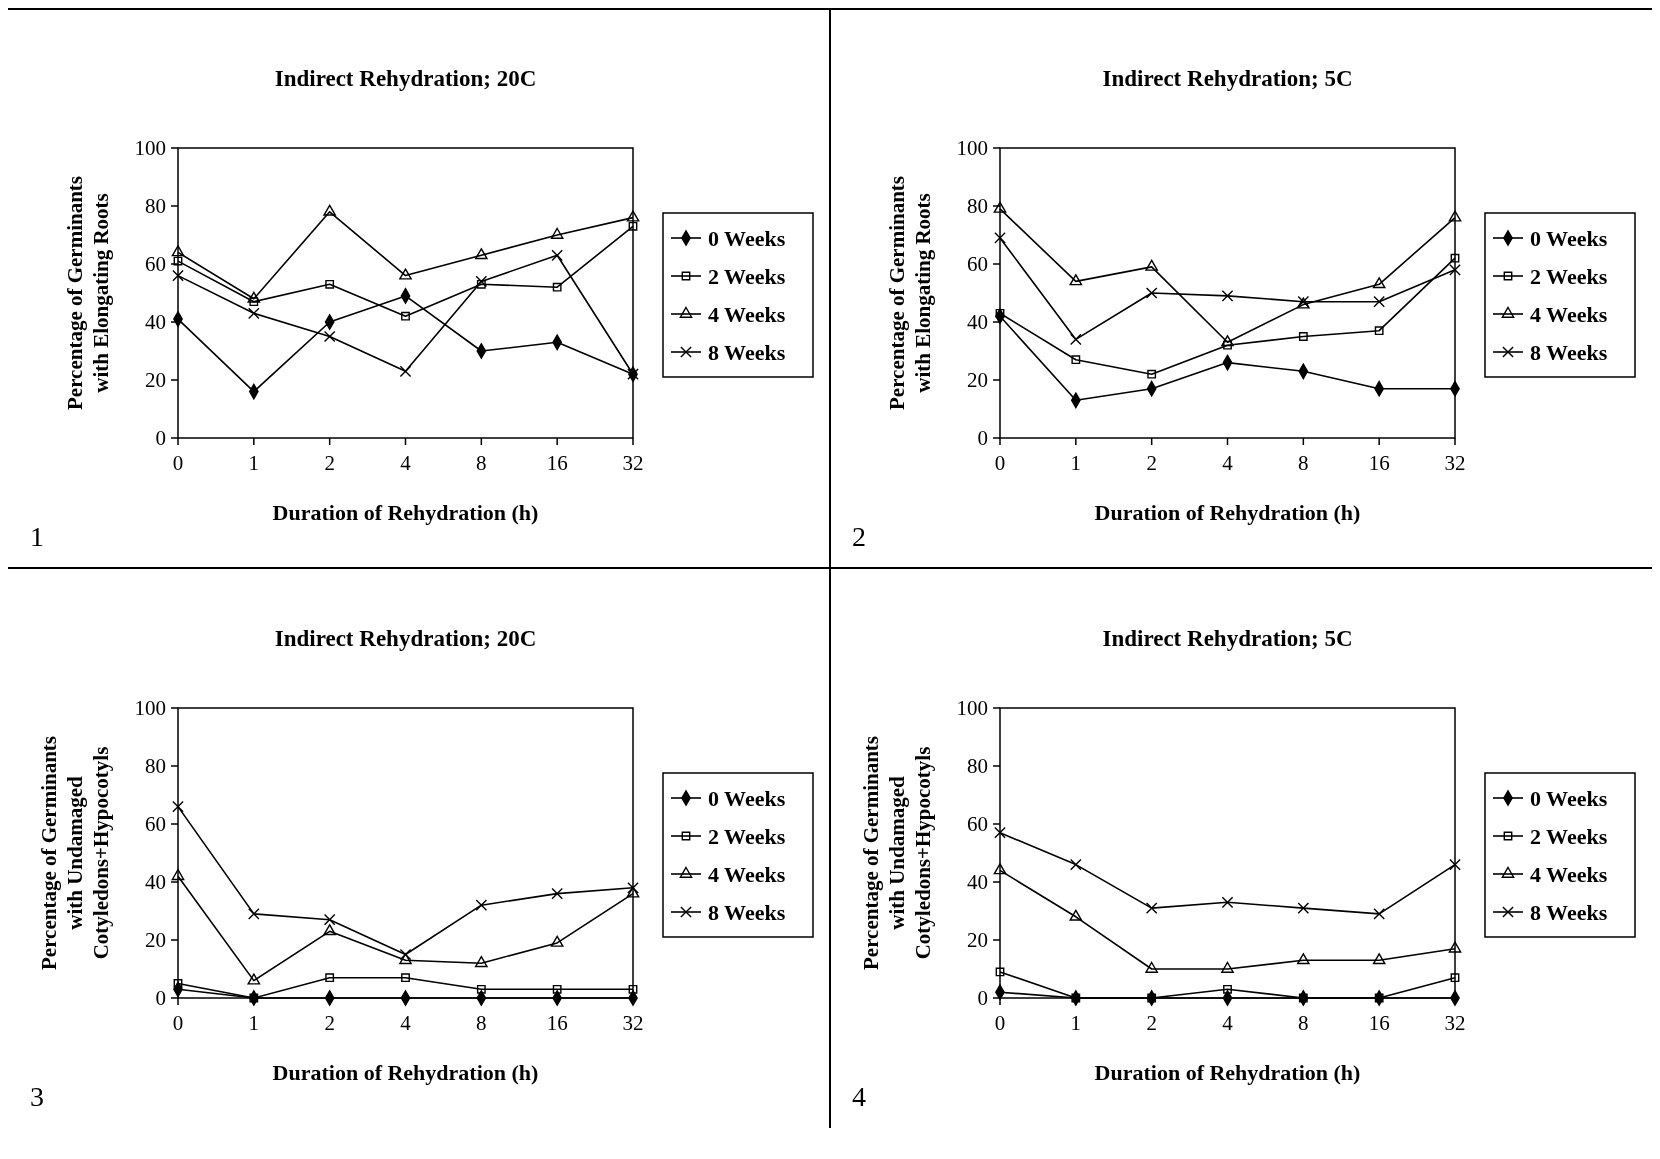 The image size is (1660, 1159). I want to click on text: 2, so click(859, 536).